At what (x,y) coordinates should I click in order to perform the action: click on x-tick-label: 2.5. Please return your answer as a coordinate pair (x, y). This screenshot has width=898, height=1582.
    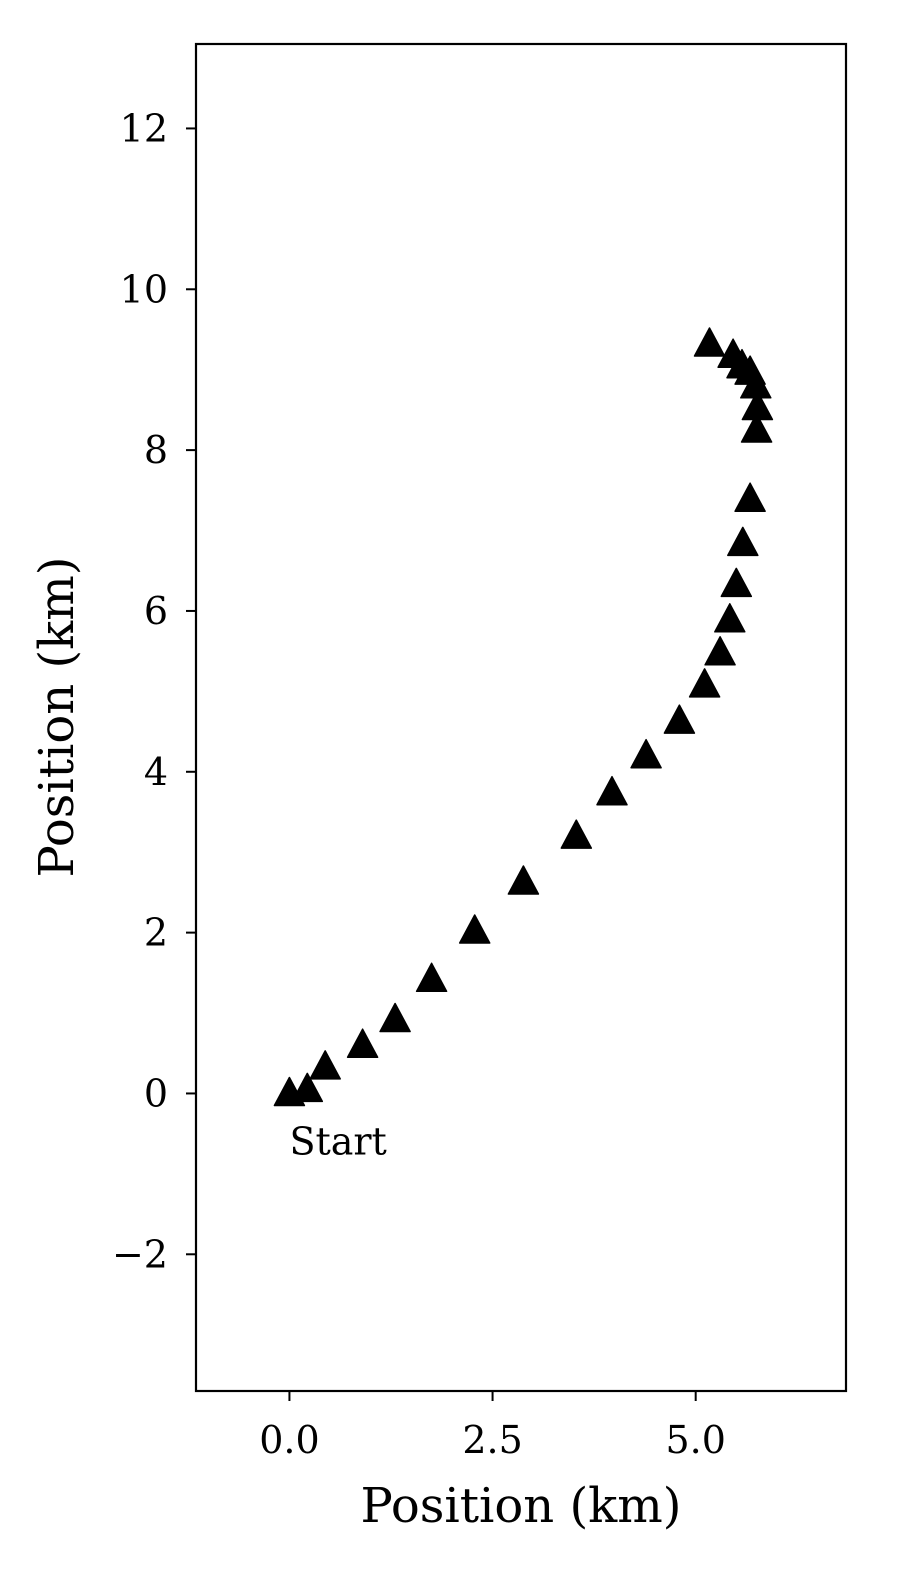
    Looking at the image, I should click on (492, 1440).